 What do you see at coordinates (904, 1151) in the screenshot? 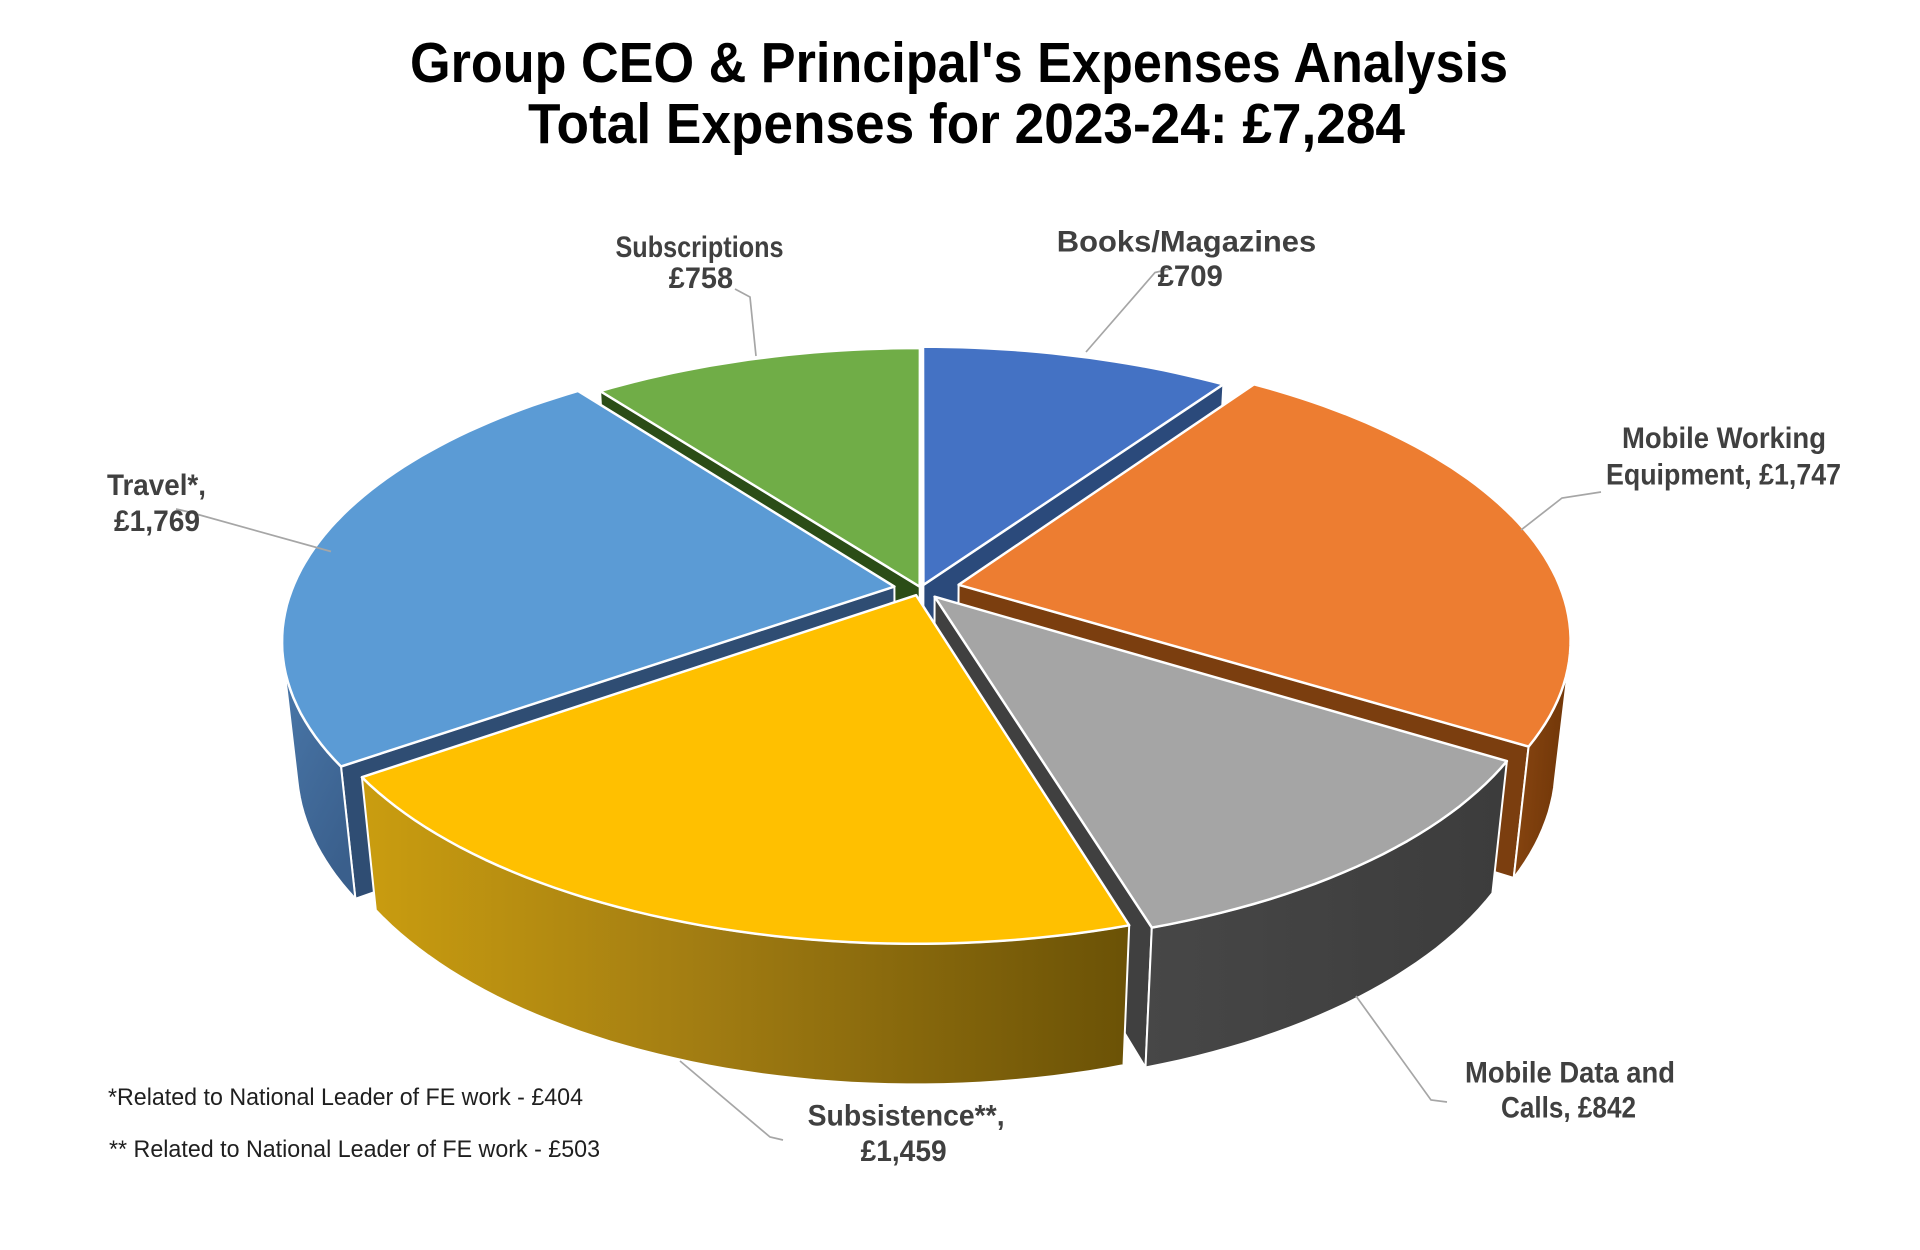
I see `svg-text: £1,459` at bounding box center [904, 1151].